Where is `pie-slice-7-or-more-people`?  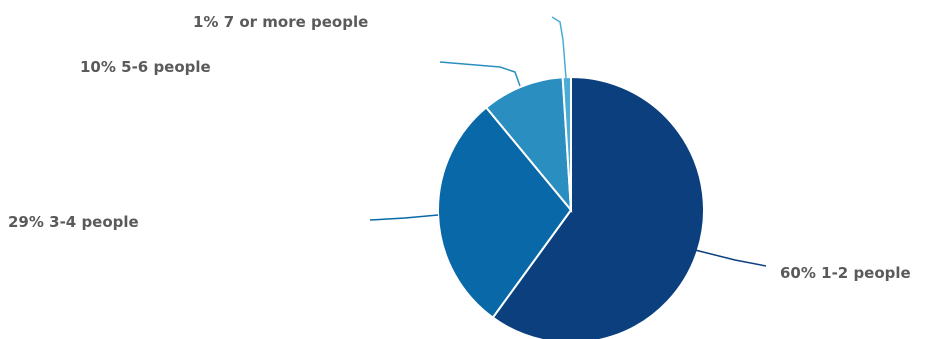 pie-slice-7-or-more-people is located at coordinates (566, 143).